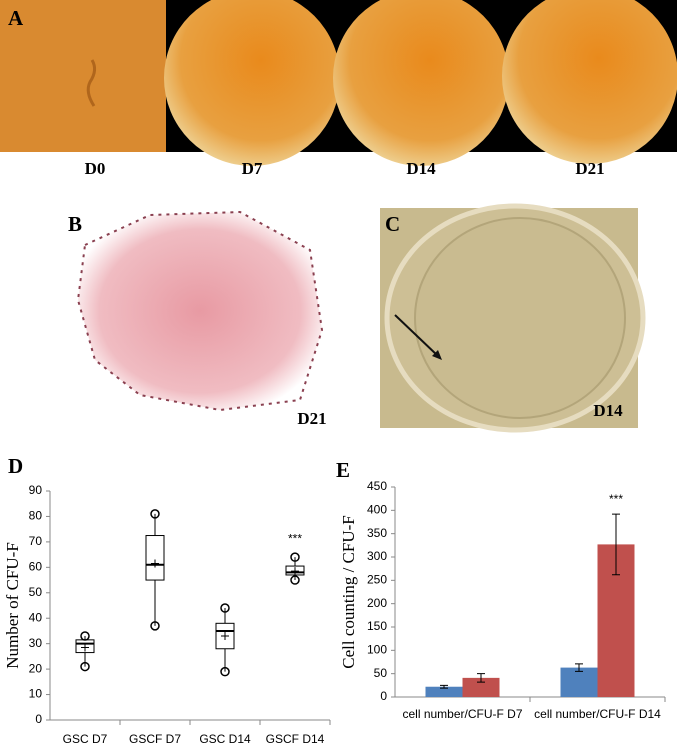 Image resolution: width=677 pixels, height=744 pixels. Describe the element at coordinates (196, 318) in the screenshot. I see `photo-b` at that location.